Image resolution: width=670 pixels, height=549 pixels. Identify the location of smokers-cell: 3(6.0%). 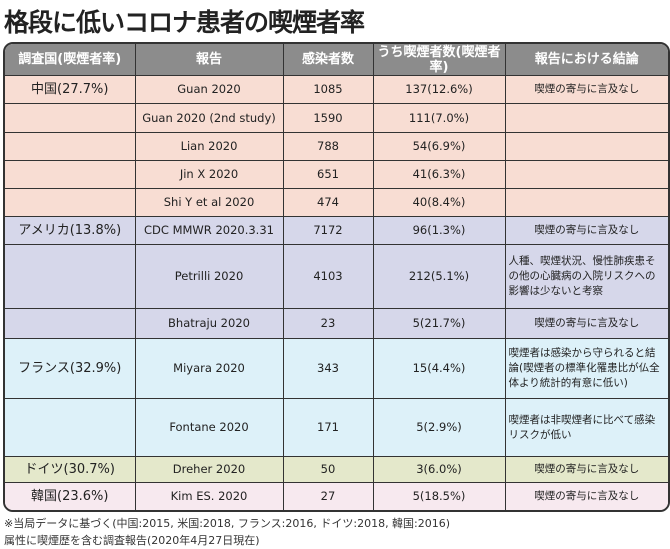
(439, 469).